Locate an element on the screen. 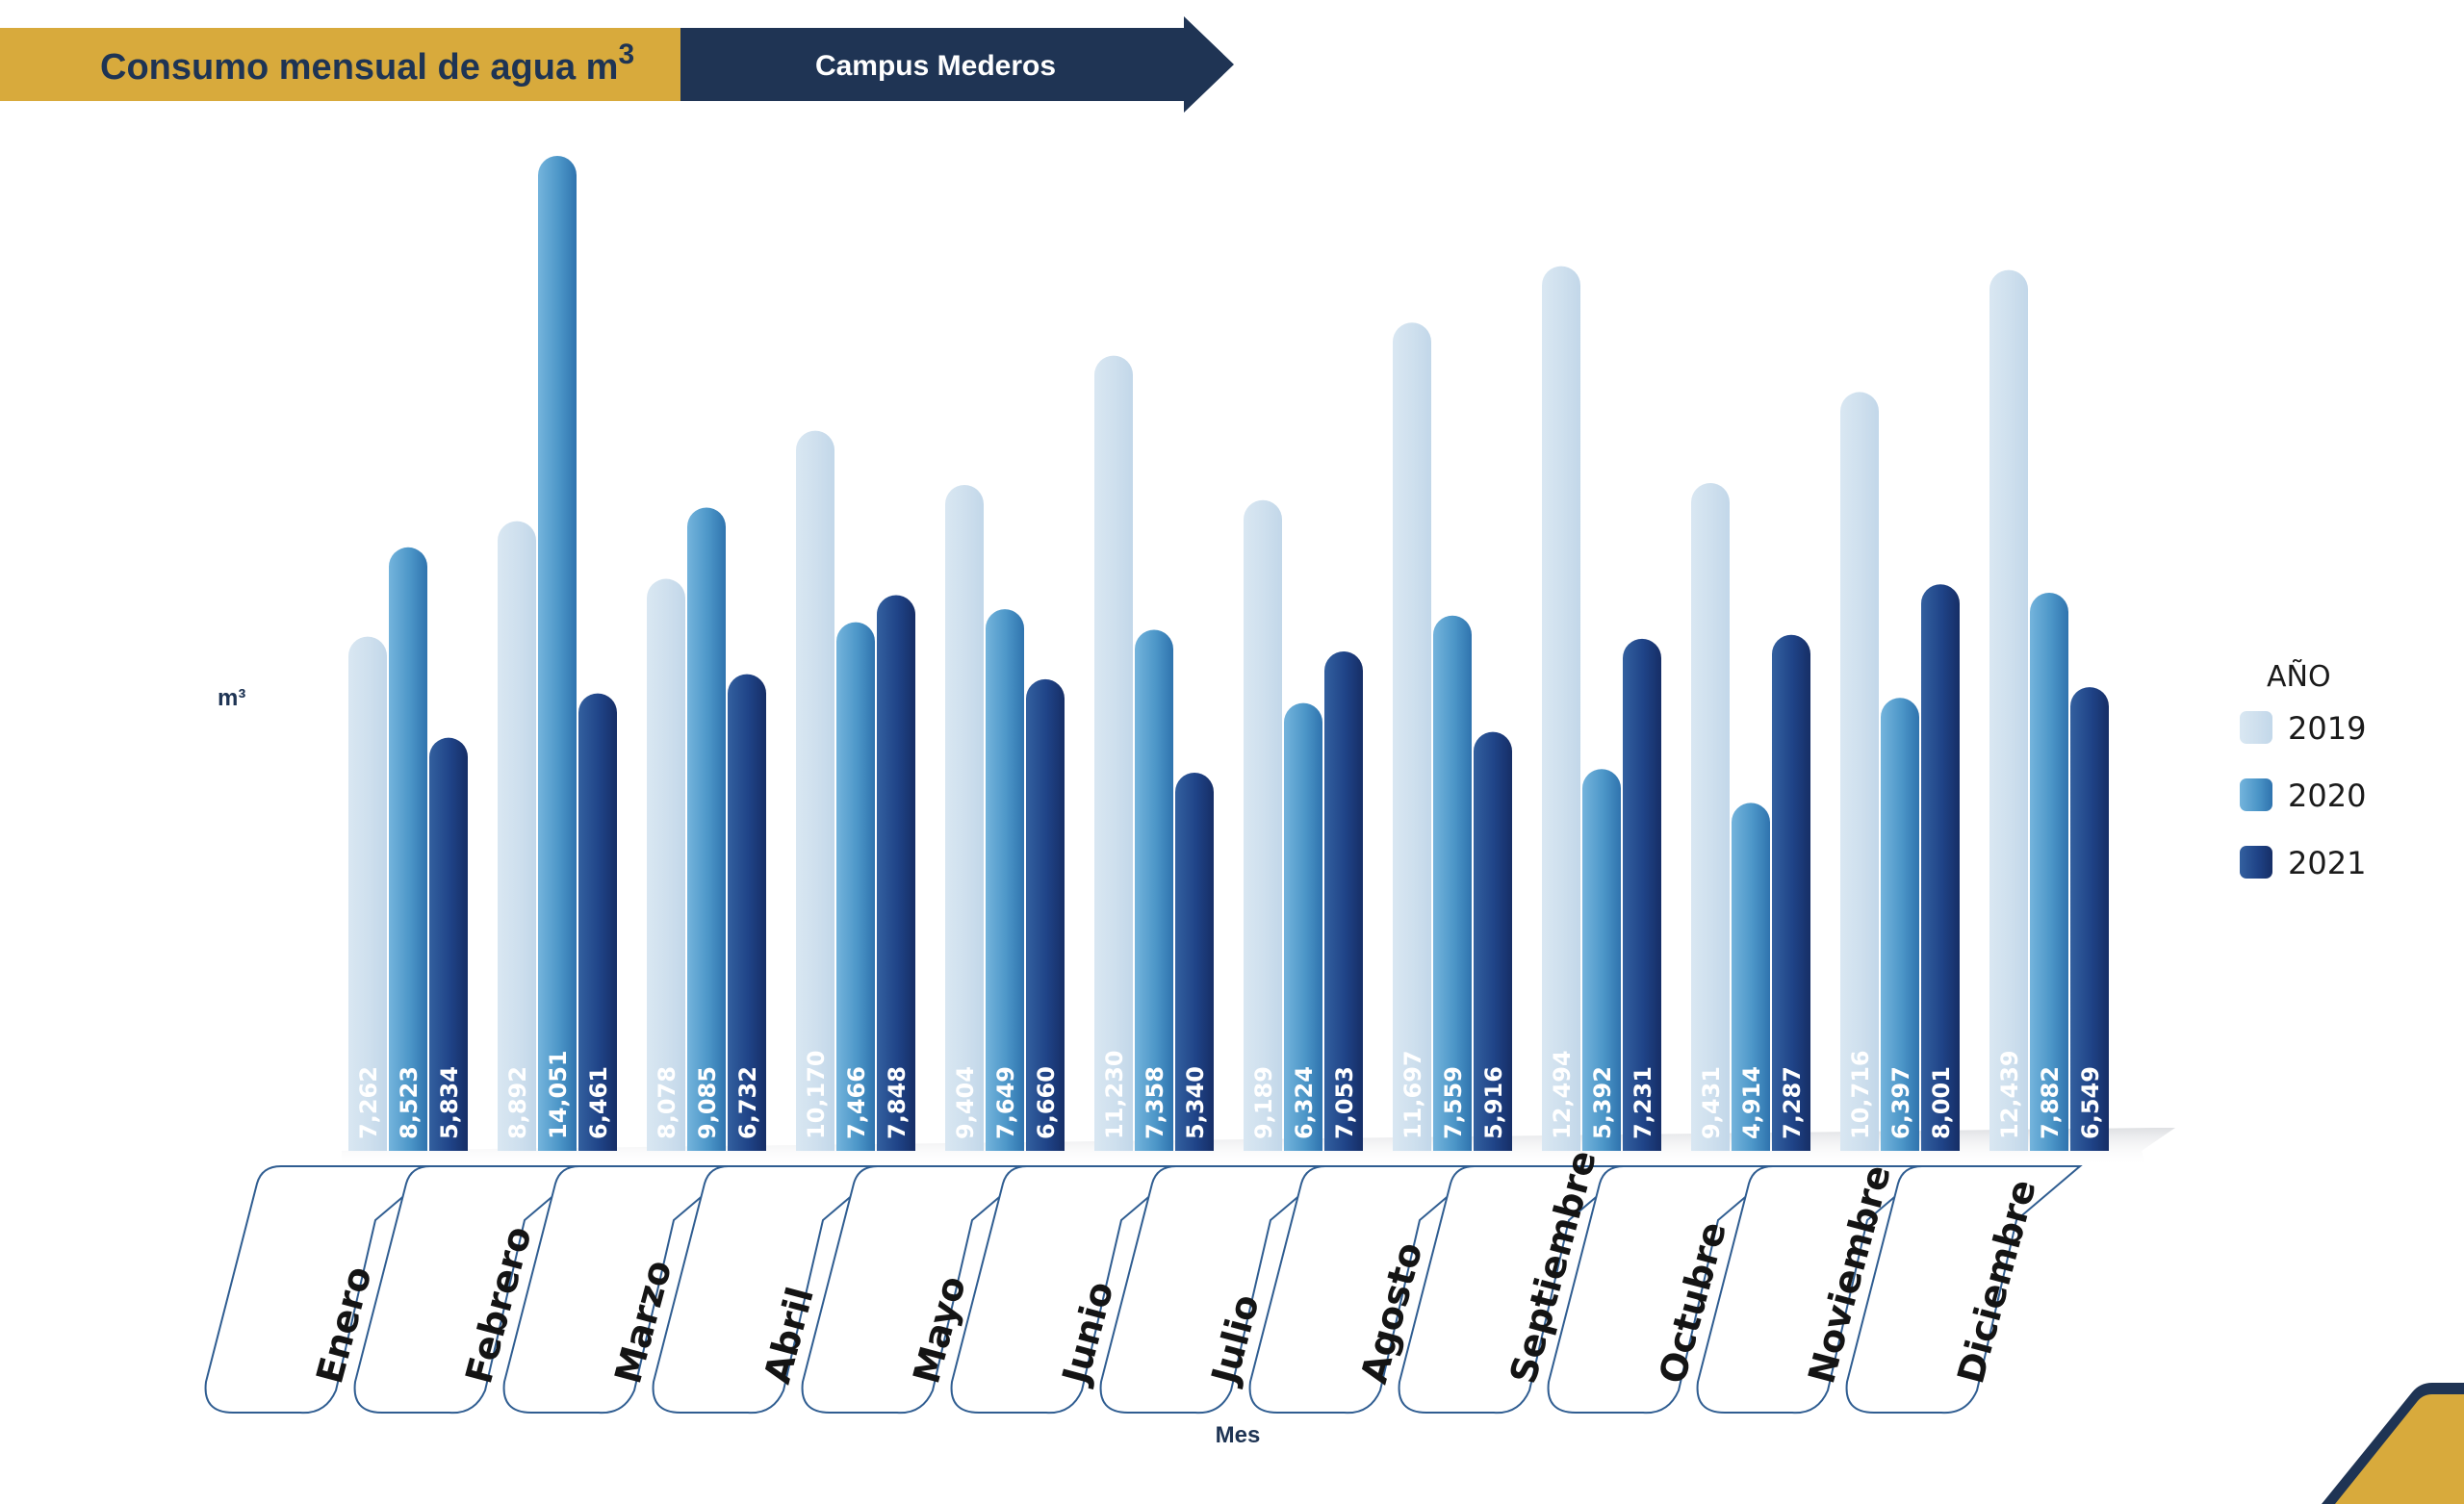 The height and width of the screenshot is (1504, 2464). bar-2020-enero is located at coordinates (408, 849).